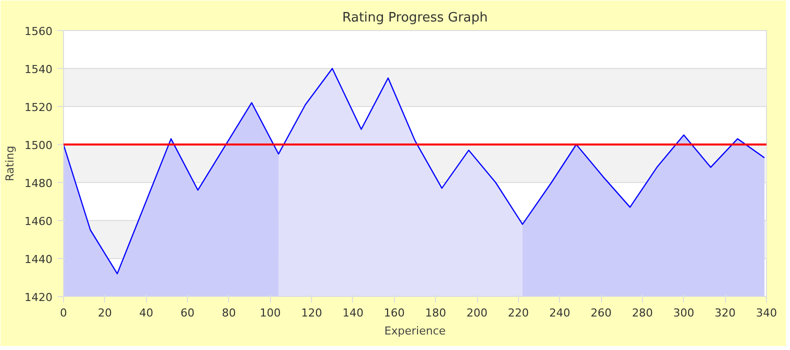 This screenshot has height=350, width=790. Describe the element at coordinates (725, 313) in the screenshot. I see `x-tick-label: 320` at that location.